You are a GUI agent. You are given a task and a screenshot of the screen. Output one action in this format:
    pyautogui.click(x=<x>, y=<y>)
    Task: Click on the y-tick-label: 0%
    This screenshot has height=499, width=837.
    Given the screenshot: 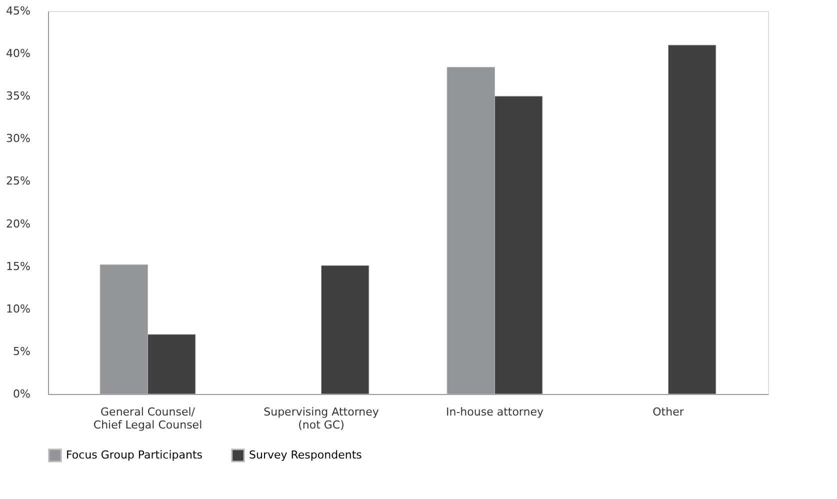 What is the action you would take?
    pyautogui.click(x=21, y=394)
    